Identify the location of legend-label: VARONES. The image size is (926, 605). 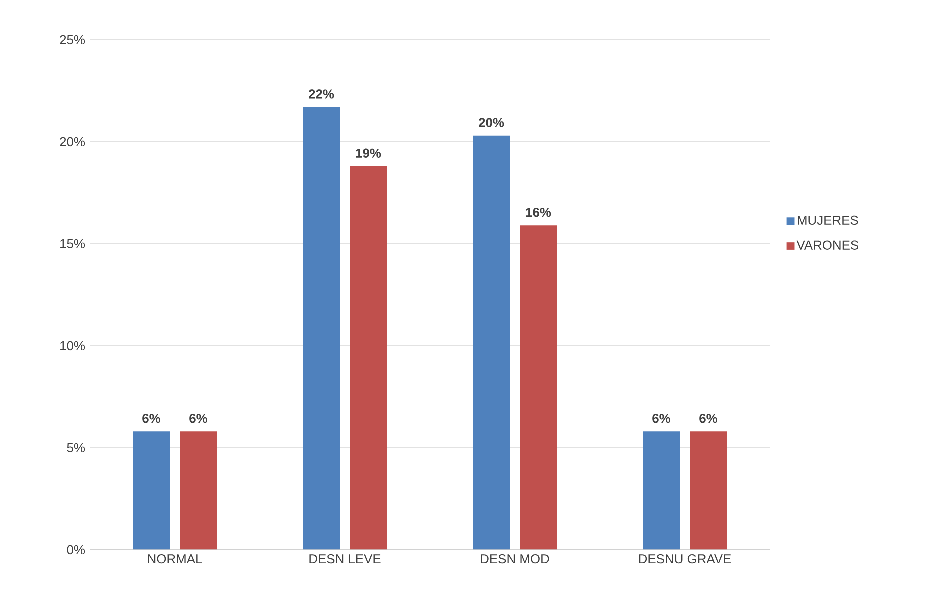
(827, 245).